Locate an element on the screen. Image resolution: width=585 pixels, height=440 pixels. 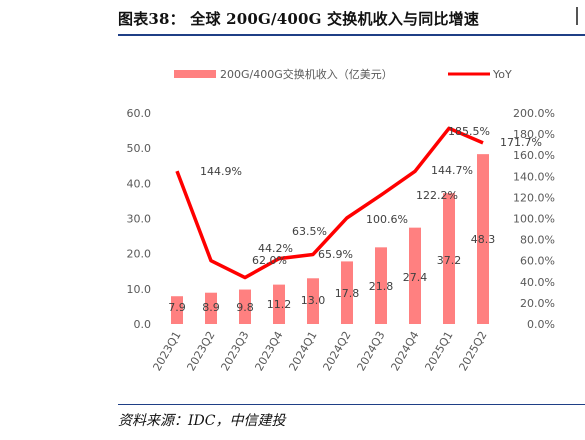
right-axis-tick: 60.0% is located at coordinates (537, 261).